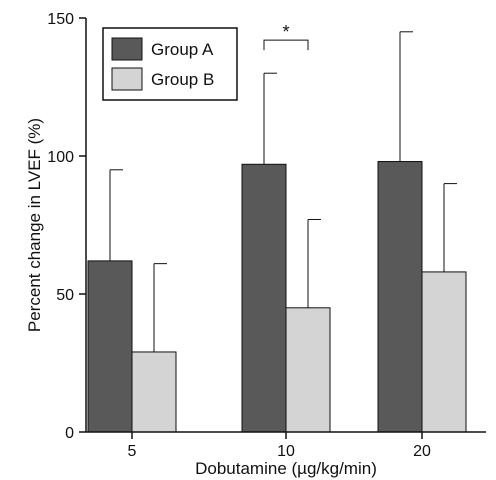 This screenshot has height=480, width=496. What do you see at coordinates (60, 19) in the screenshot?
I see `y-tick-label-150: 150` at bounding box center [60, 19].